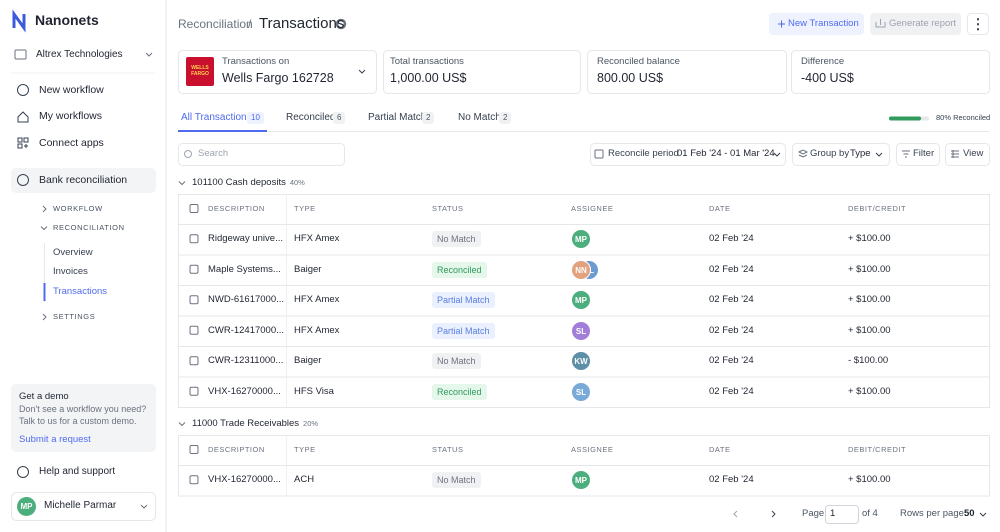 This screenshot has width=1000, height=532. What do you see at coordinates (823, 23) in the screenshot?
I see `new-button: New Transaction` at bounding box center [823, 23].